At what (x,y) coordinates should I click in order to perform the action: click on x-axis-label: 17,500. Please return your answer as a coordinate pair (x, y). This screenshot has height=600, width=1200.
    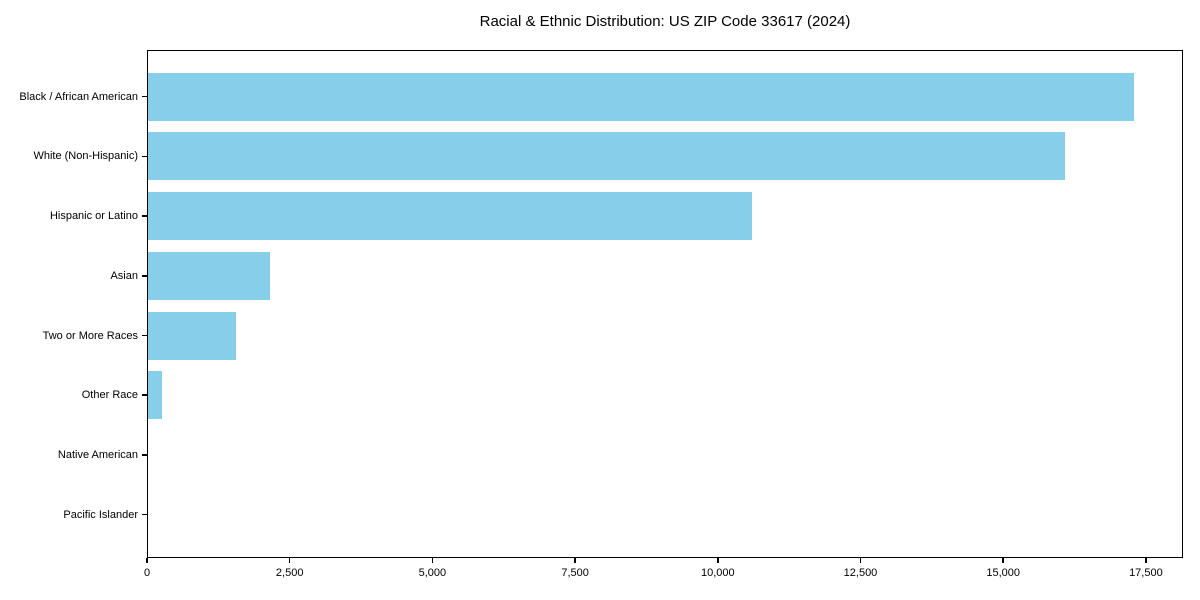
    Looking at the image, I should click on (1146, 573).